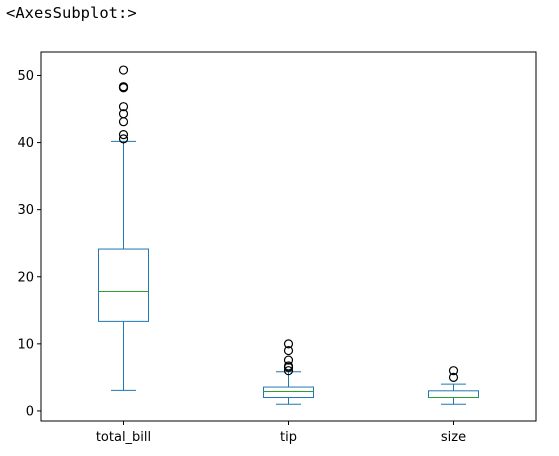 The image size is (559, 456). What do you see at coordinates (453, 385) in the screenshot?
I see `box-size` at bounding box center [453, 385].